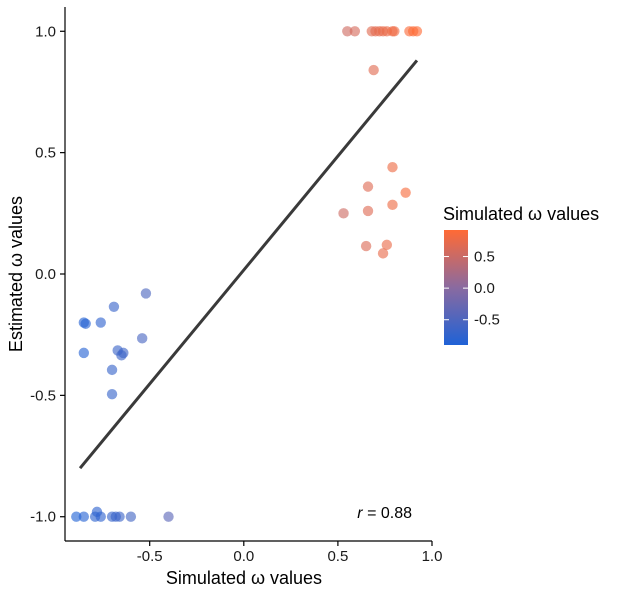 This screenshot has width=630, height=594. What do you see at coordinates (150, 556) in the screenshot?
I see `x-tick-label: -0.5` at bounding box center [150, 556].